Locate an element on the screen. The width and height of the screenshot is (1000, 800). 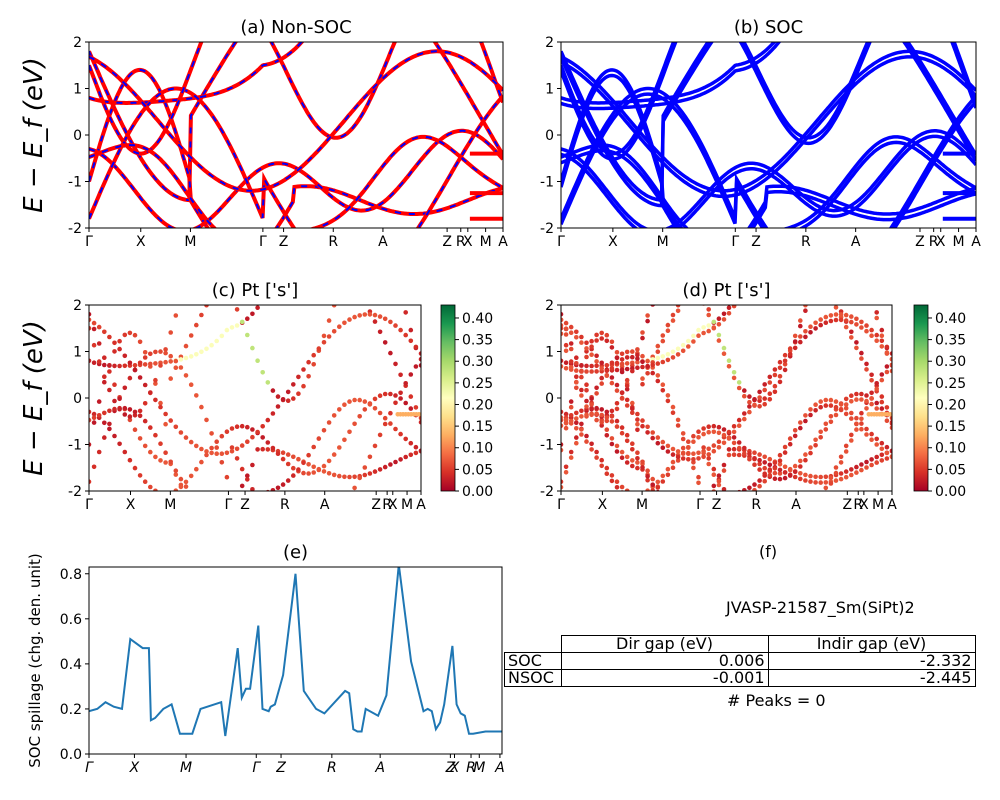
ylabel-row2: E − E_f (eV) is located at coordinates (34, 398).